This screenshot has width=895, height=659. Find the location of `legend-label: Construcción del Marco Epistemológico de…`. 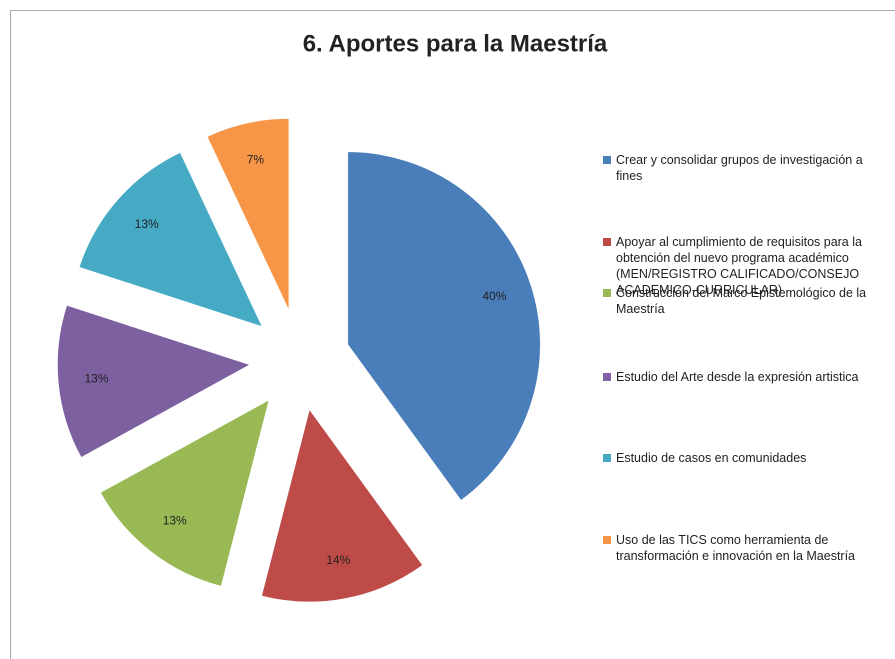

legend-label: Construcción del Marco Epistemológico de… is located at coordinates (741, 301).